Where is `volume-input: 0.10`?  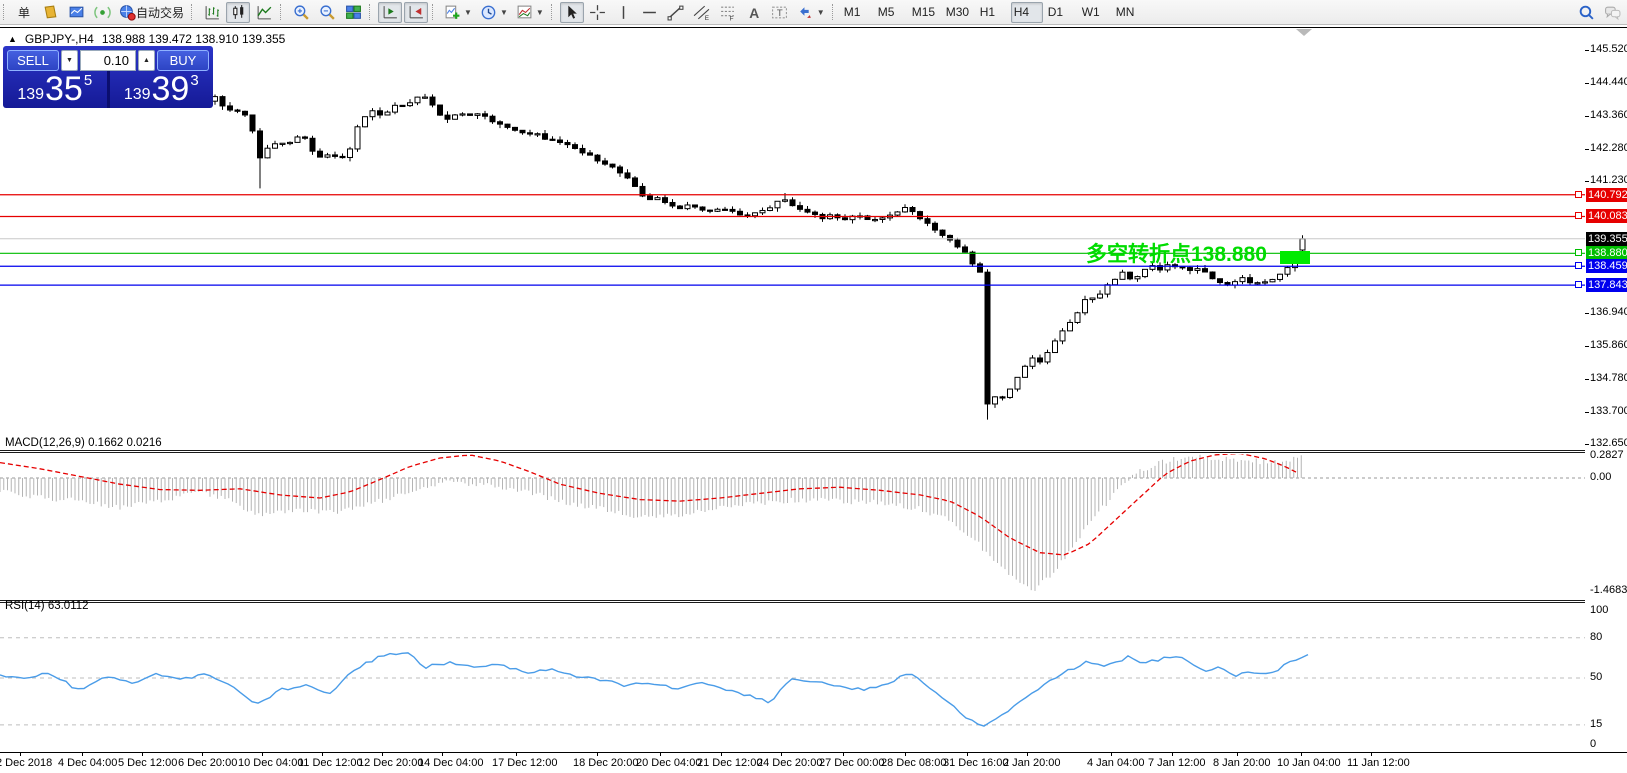 volume-input: 0.10 is located at coordinates (108, 60).